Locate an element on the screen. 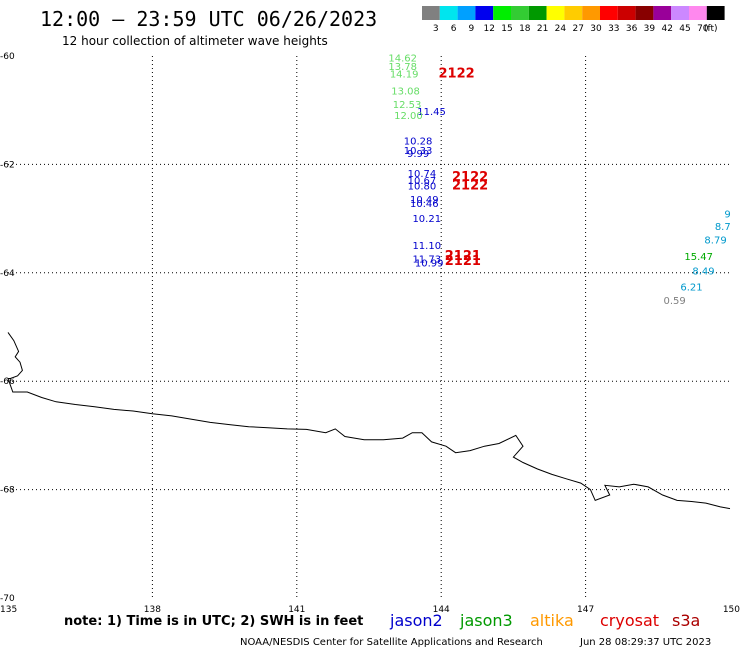 Image resolution: width=740 pixels, height=650 pixels. wave-height-label: 10.67 is located at coordinates (422, 181).